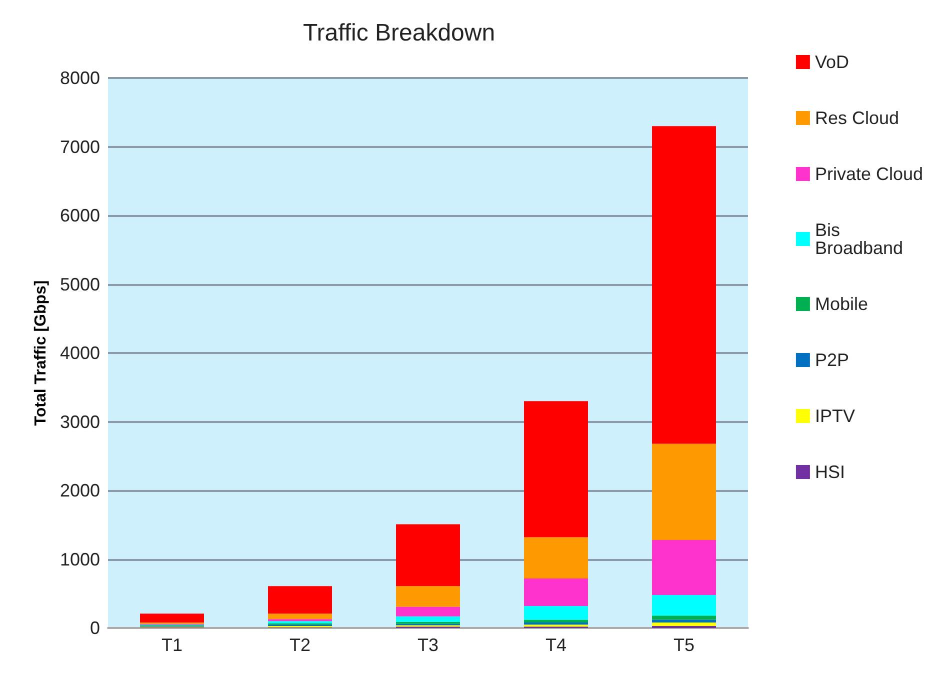 The width and height of the screenshot is (947, 689). What do you see at coordinates (428, 645) in the screenshot?
I see `x-tick-label: T3` at bounding box center [428, 645].